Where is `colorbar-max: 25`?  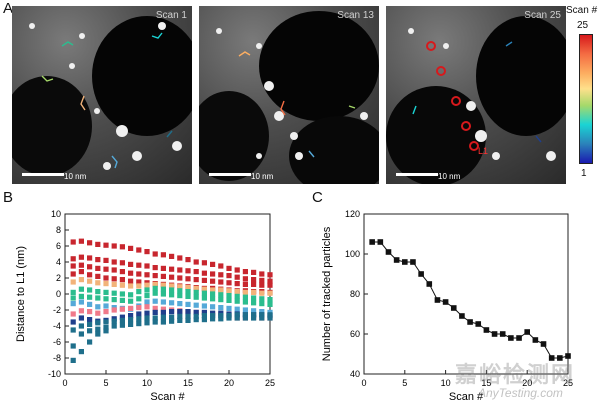 colorbar-max: 25 is located at coordinates (583, 25).